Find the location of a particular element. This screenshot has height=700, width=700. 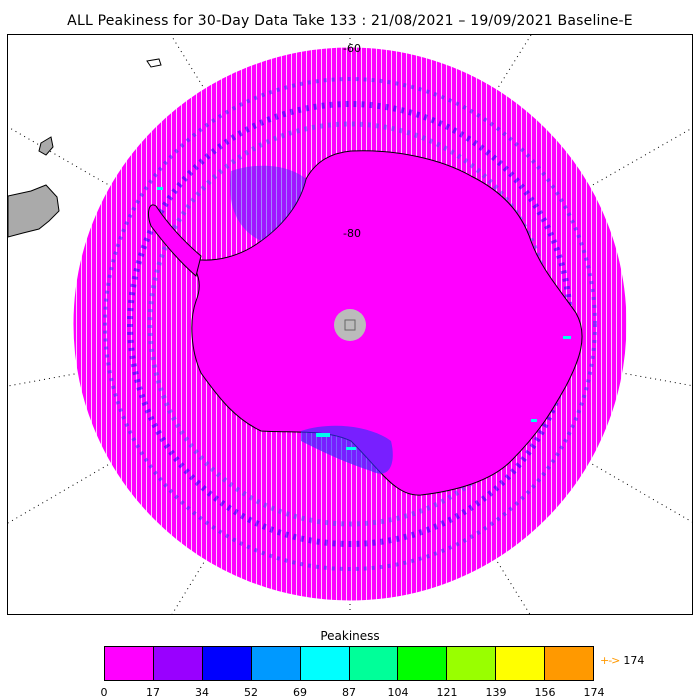

overflow-label: 174 is located at coordinates (634, 660).